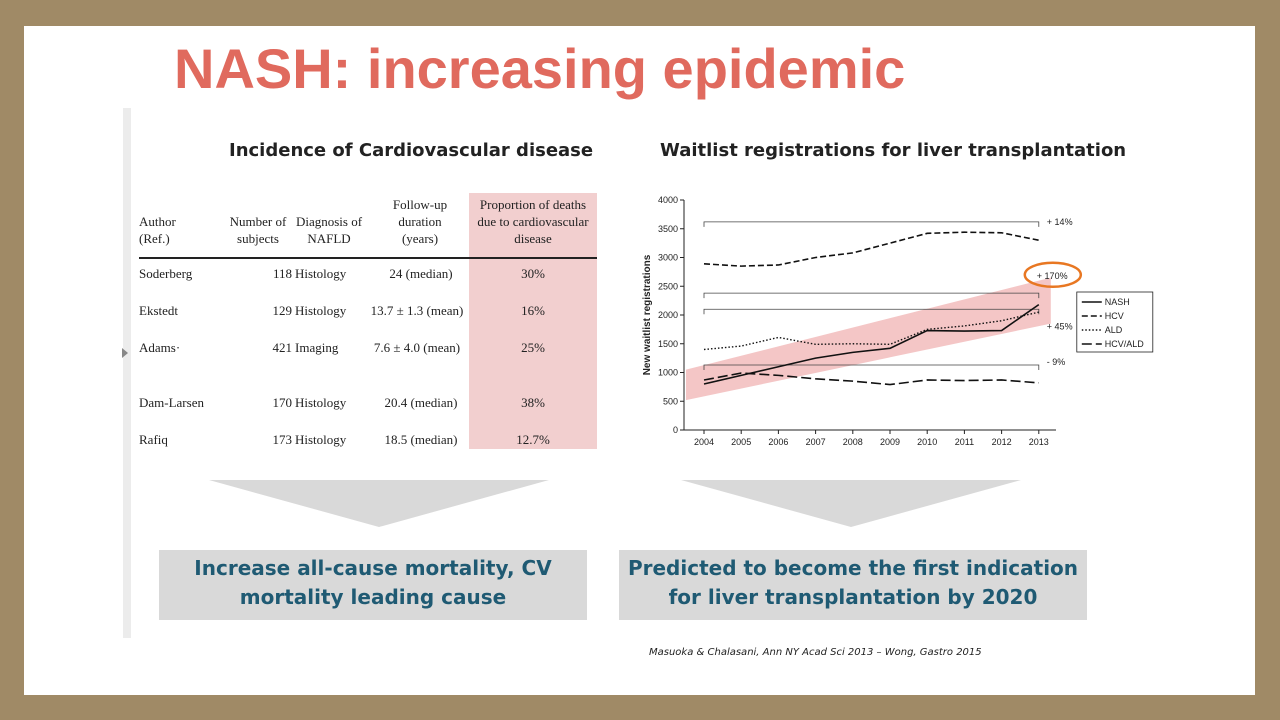 The image size is (1280, 720). What do you see at coordinates (533, 273) in the screenshot?
I see `row-1-proportion: 30%` at bounding box center [533, 273].